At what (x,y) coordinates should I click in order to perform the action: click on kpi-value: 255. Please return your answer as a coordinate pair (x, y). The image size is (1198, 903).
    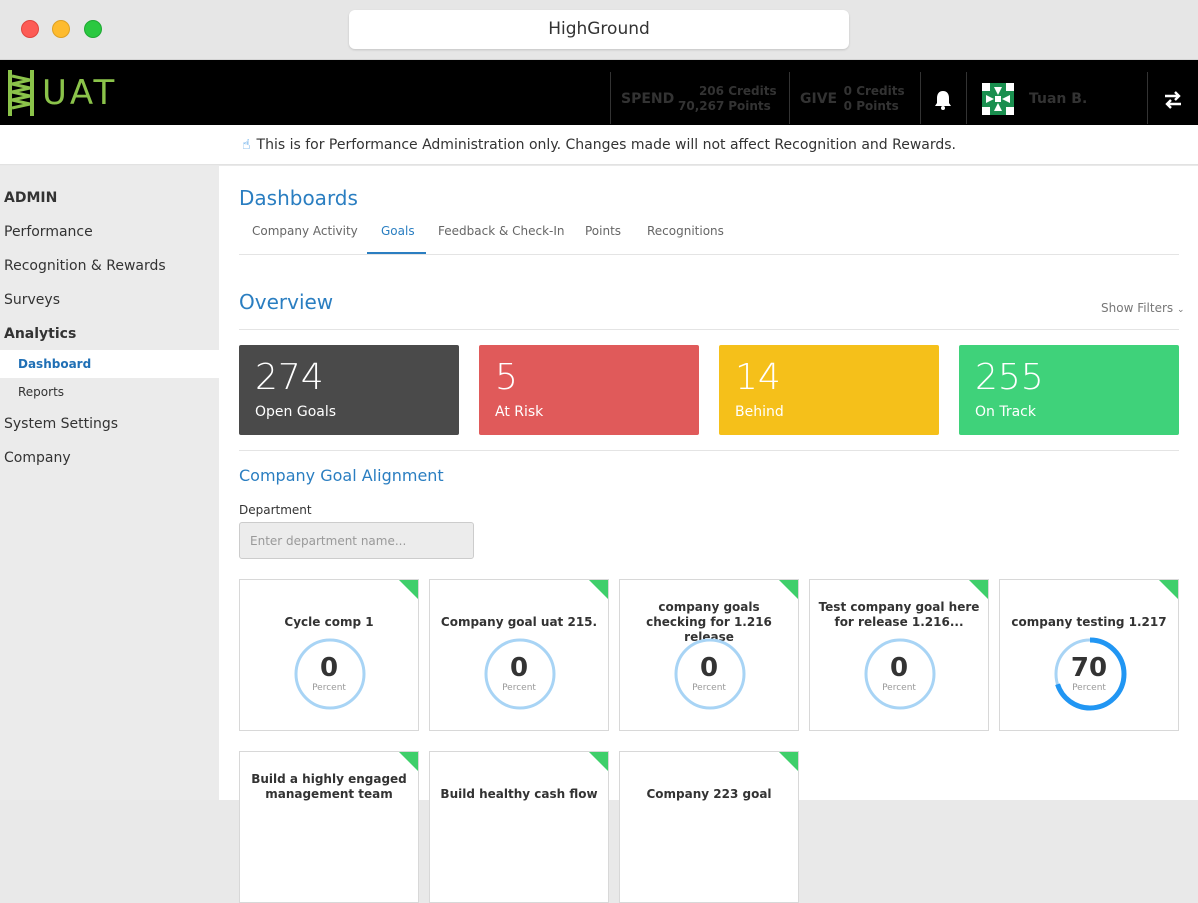
    Looking at the image, I should click on (1009, 377).